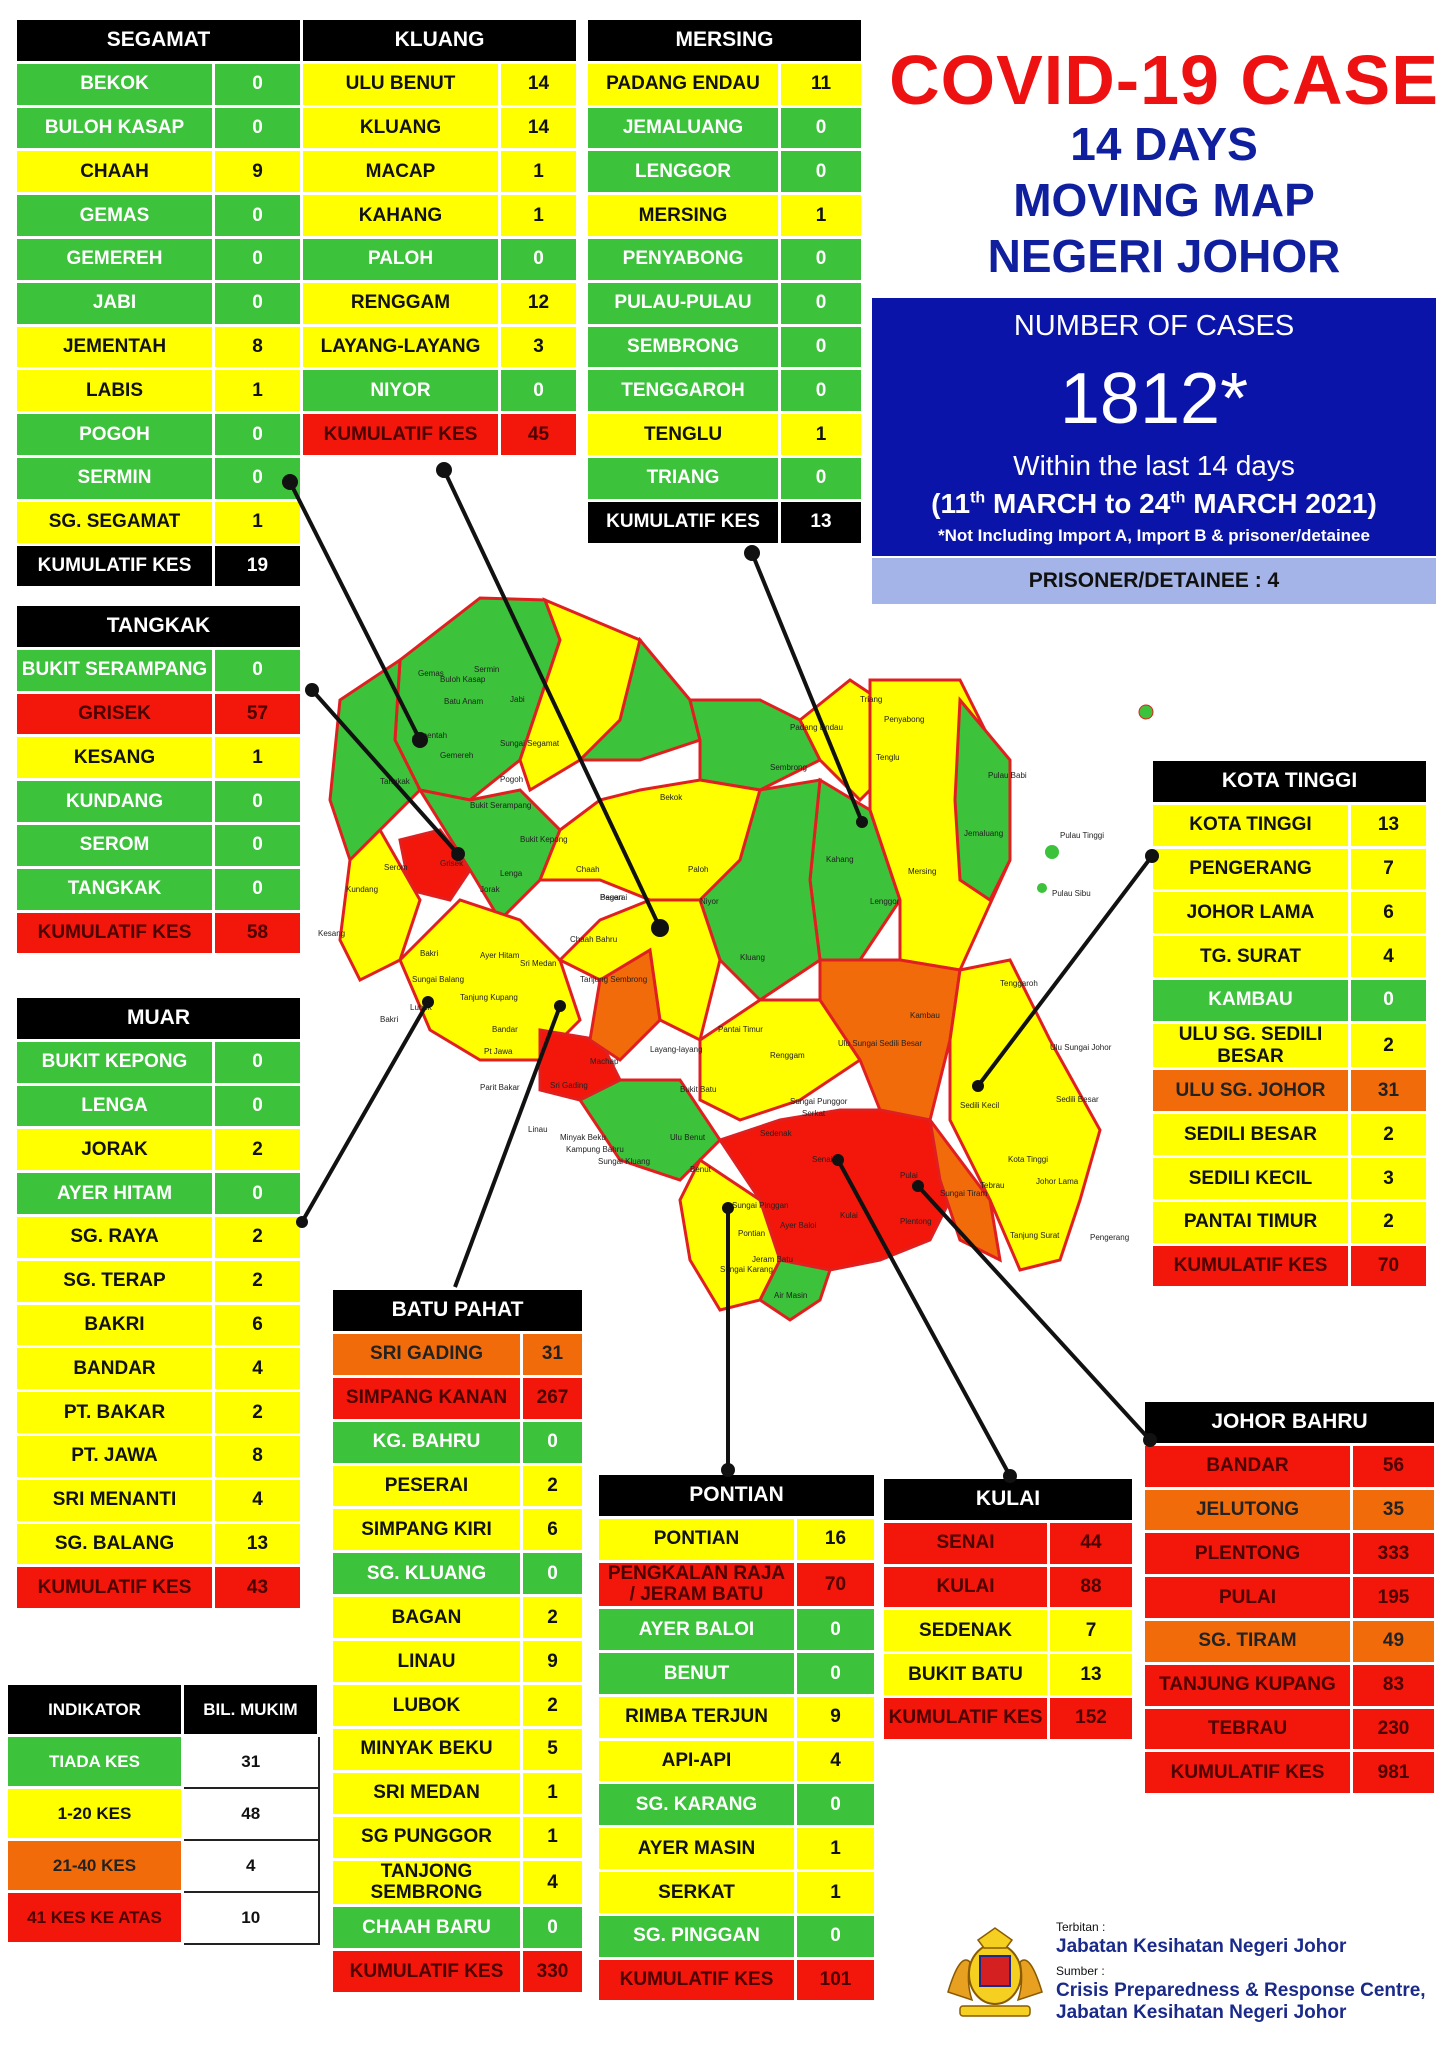 Image resolution: width=1448 pixels, height=2048 pixels. Describe the element at coordinates (683, 259) in the screenshot. I see `mukim-name: PENYABONG` at that location.